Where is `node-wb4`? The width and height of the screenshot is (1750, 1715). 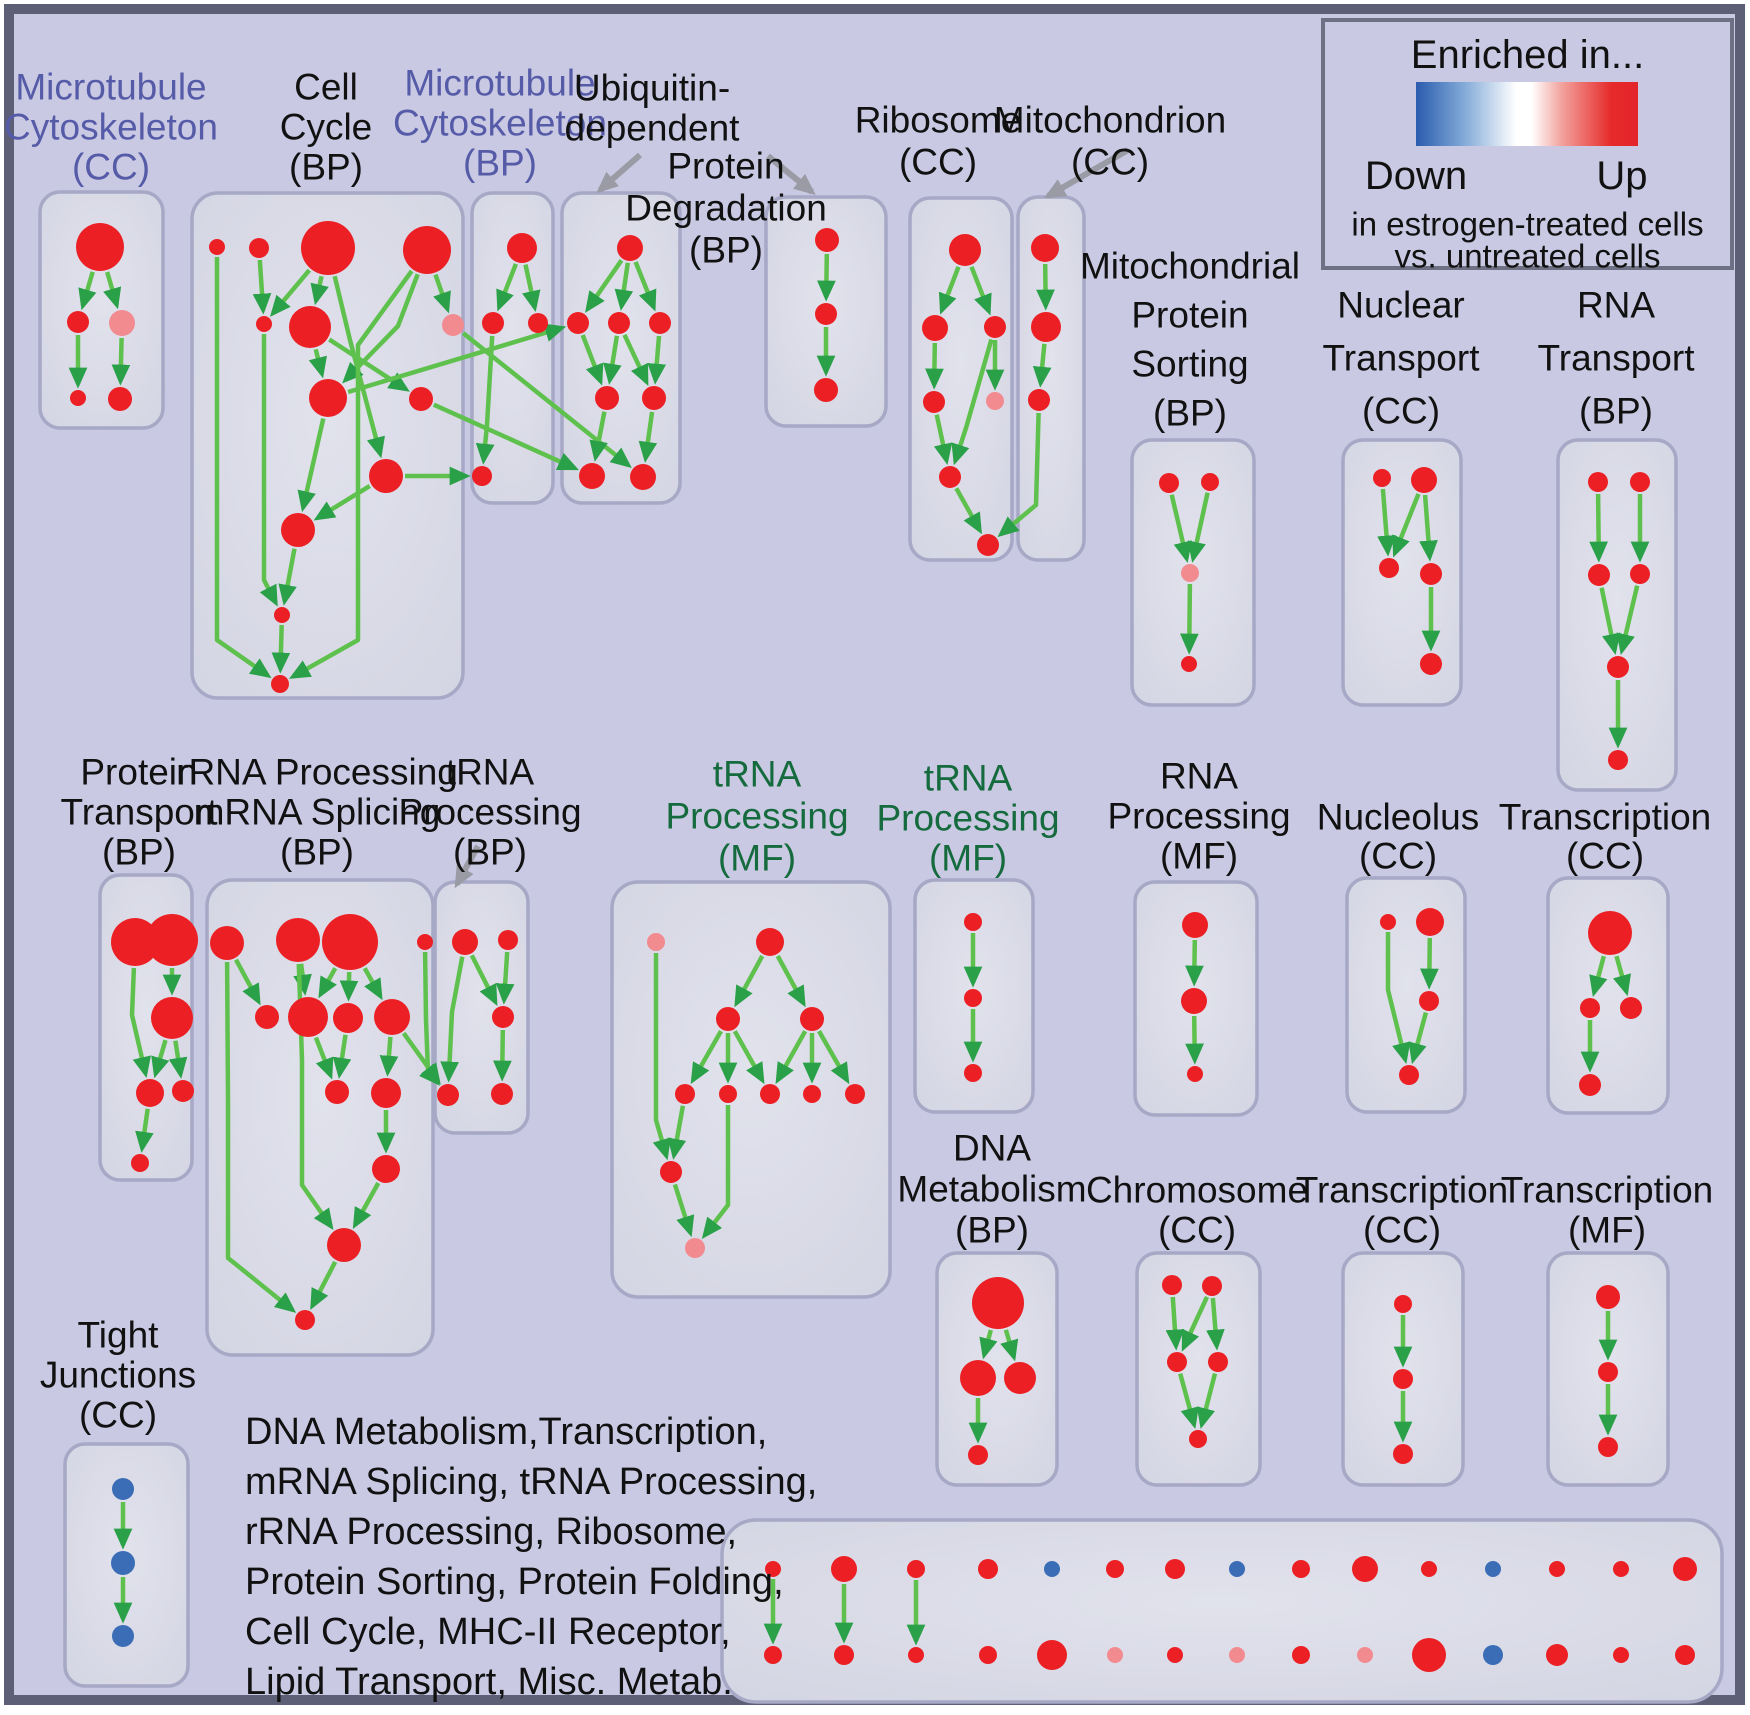 node-wb4 is located at coordinates (988, 1655).